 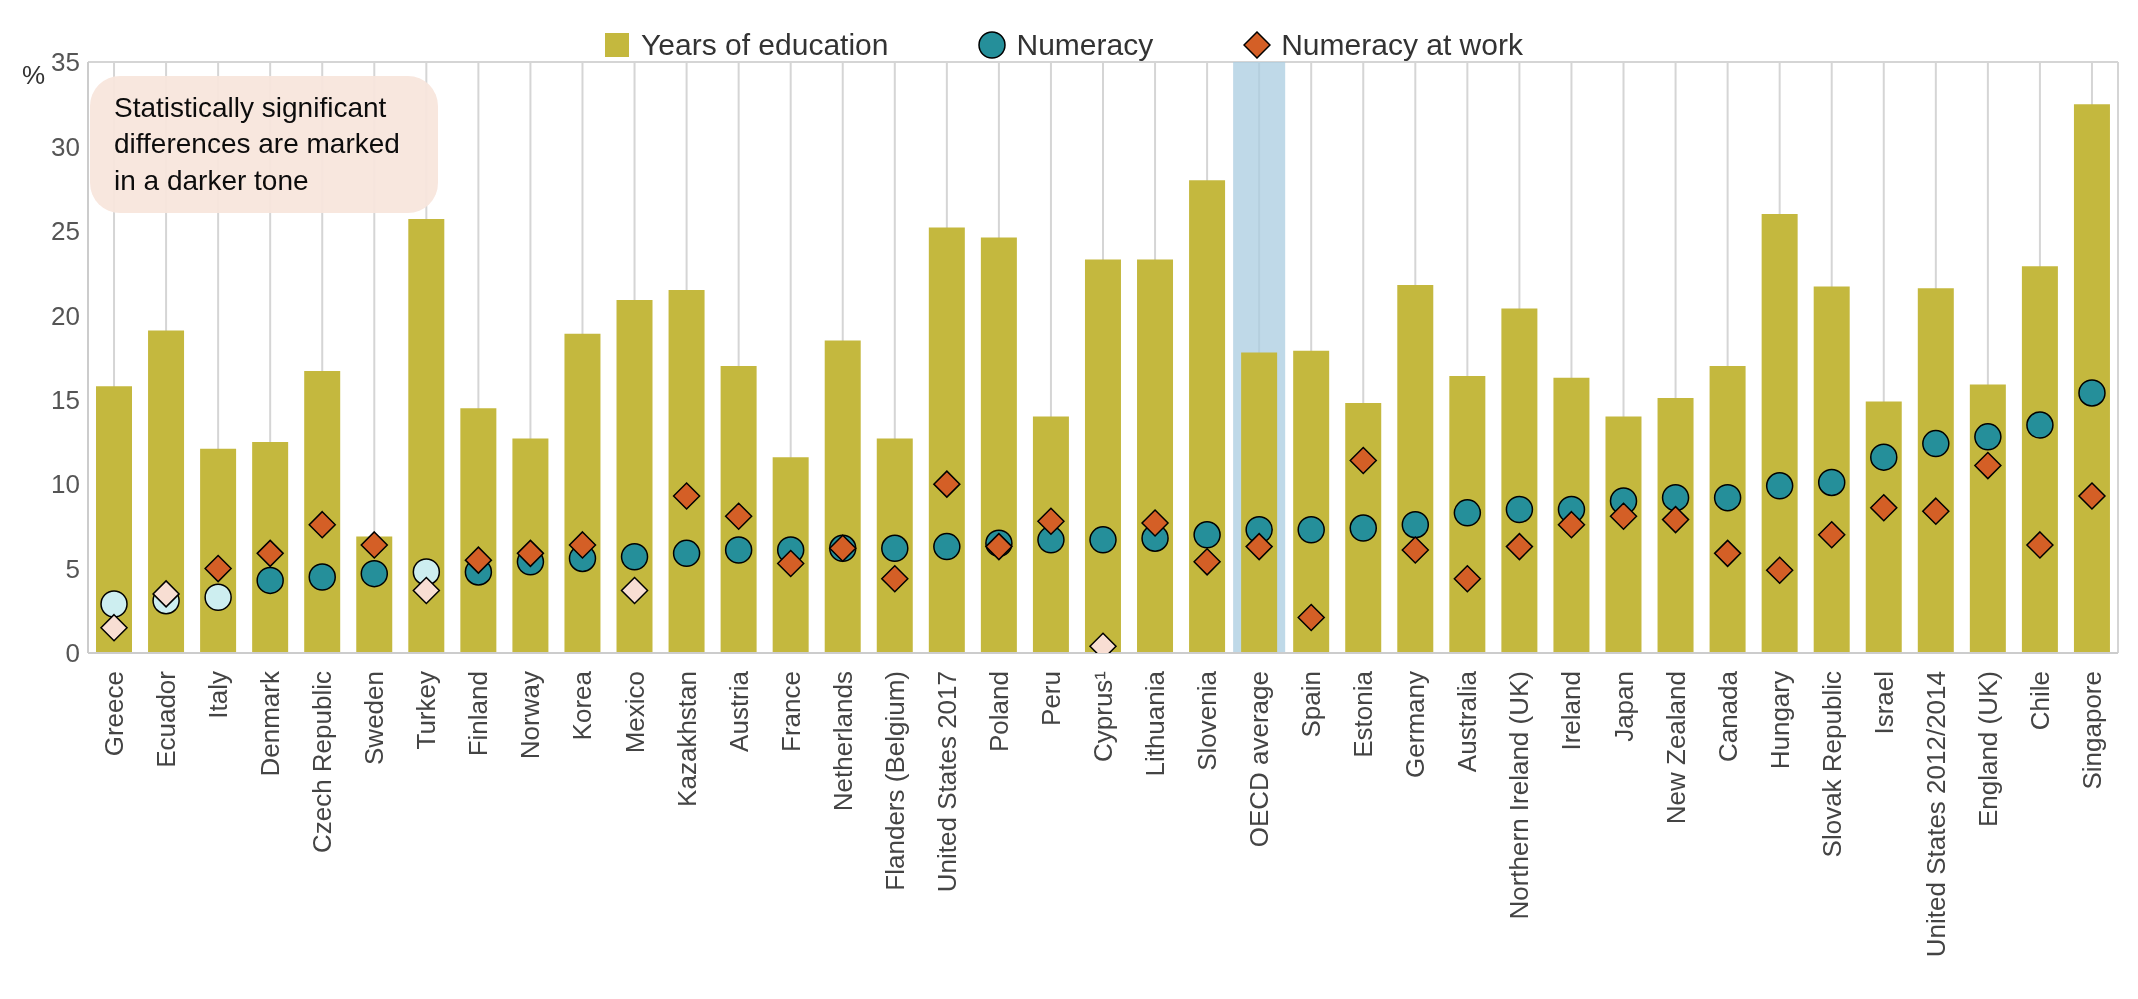 What do you see at coordinates (1623, 706) in the screenshot?
I see `x-tick-label: Japan` at bounding box center [1623, 706].